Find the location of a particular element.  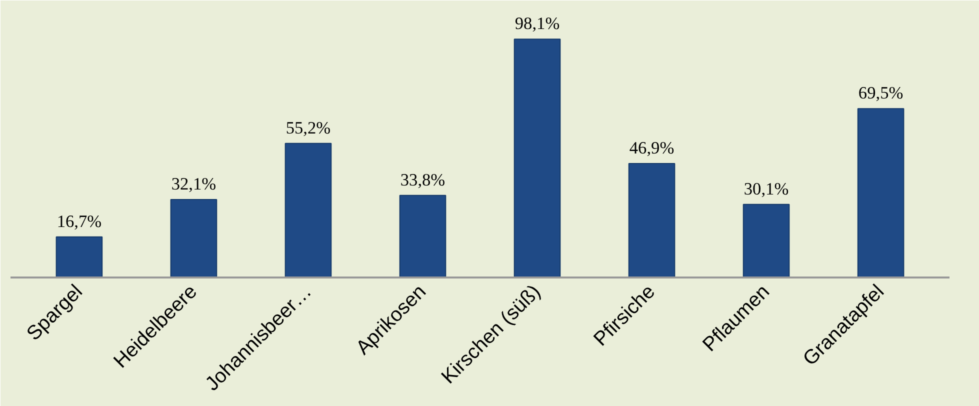

data-label: 55,2% is located at coordinates (308, 128).